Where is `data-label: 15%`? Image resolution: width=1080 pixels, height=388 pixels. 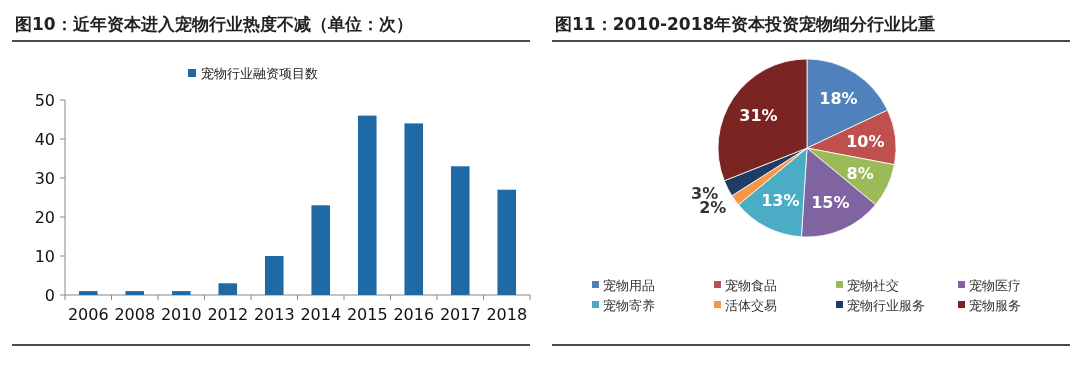 data-label: 15% is located at coordinates (830, 202).